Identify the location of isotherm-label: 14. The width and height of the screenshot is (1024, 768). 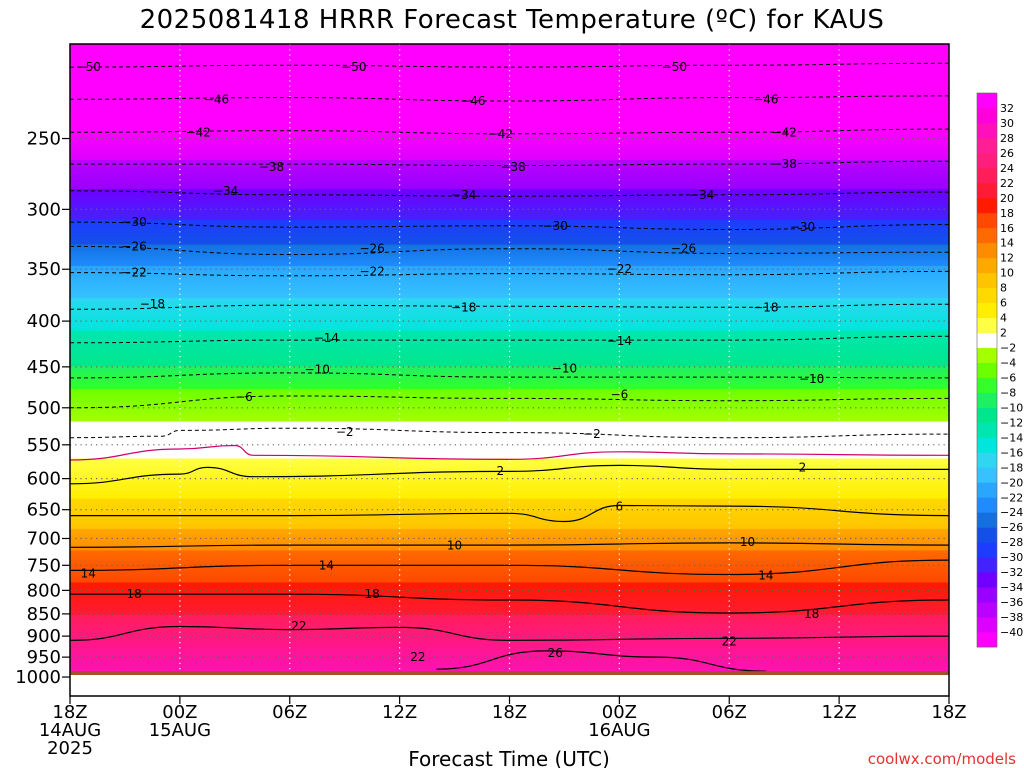
(88, 573).